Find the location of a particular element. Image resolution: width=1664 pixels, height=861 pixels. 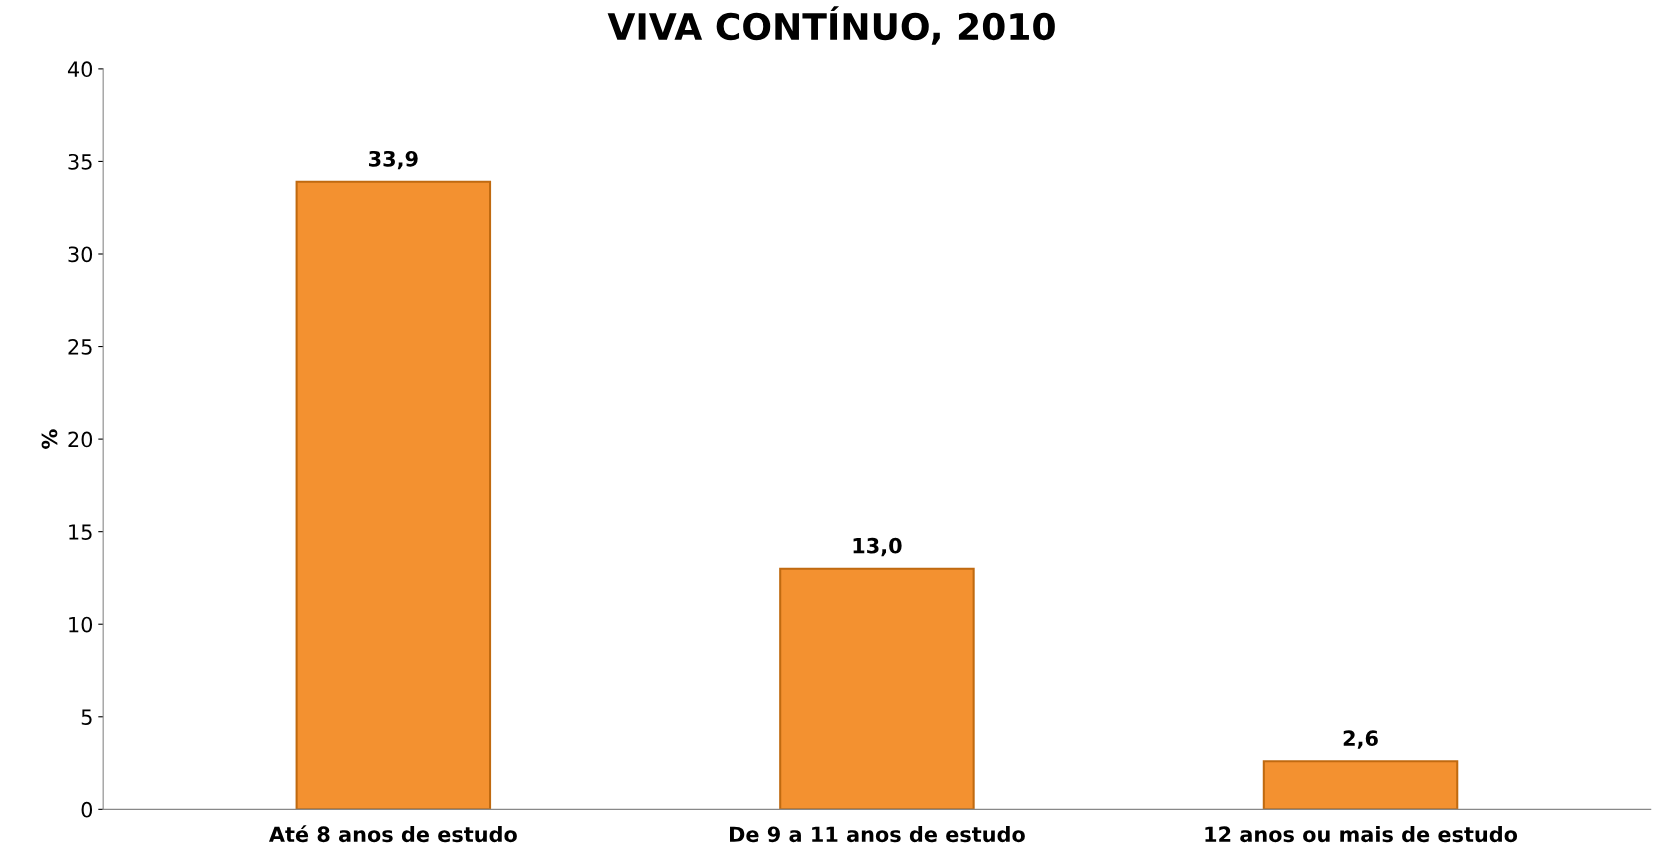

y-tick-label: 35 is located at coordinates (80, 161).